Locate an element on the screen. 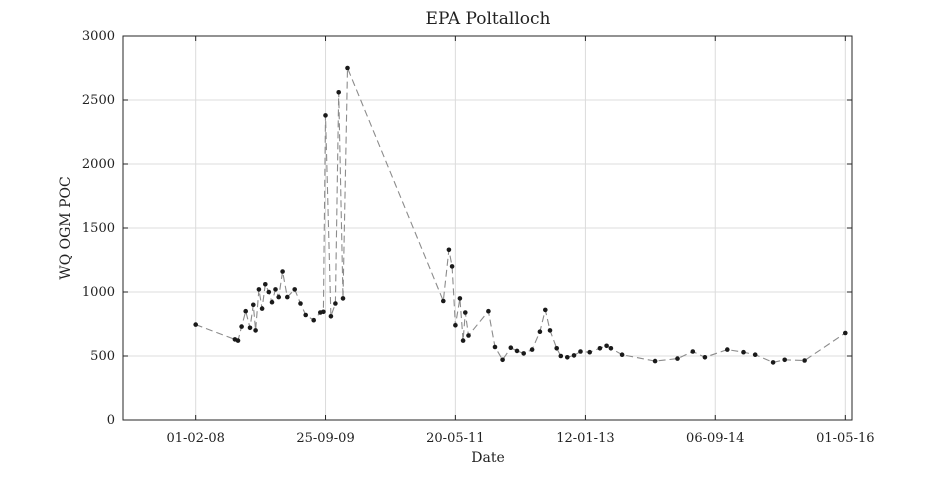  x-tick-label: 06-09-14 is located at coordinates (715, 438).